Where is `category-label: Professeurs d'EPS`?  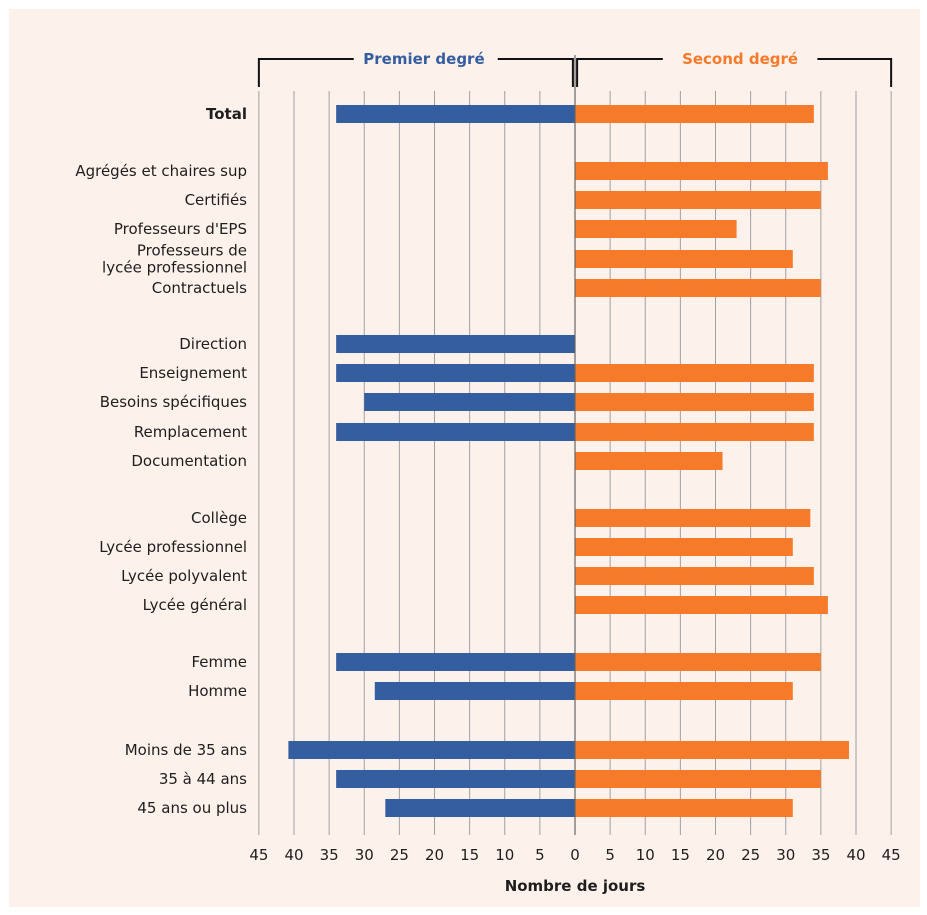 category-label: Professeurs d'EPS is located at coordinates (180, 229).